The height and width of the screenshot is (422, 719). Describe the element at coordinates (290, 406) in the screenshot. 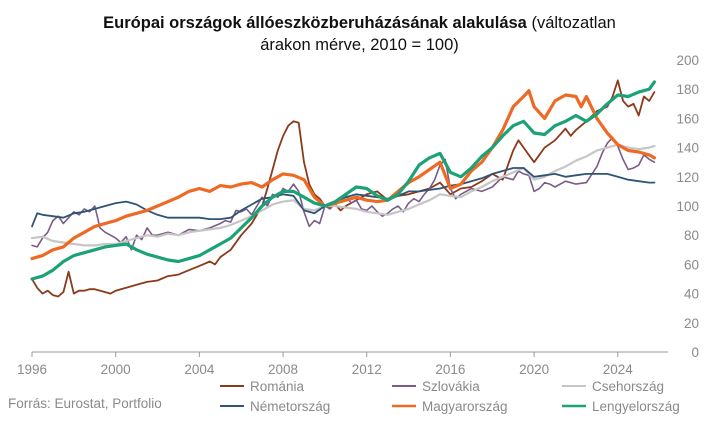

I see `legend-label: Németország` at that location.